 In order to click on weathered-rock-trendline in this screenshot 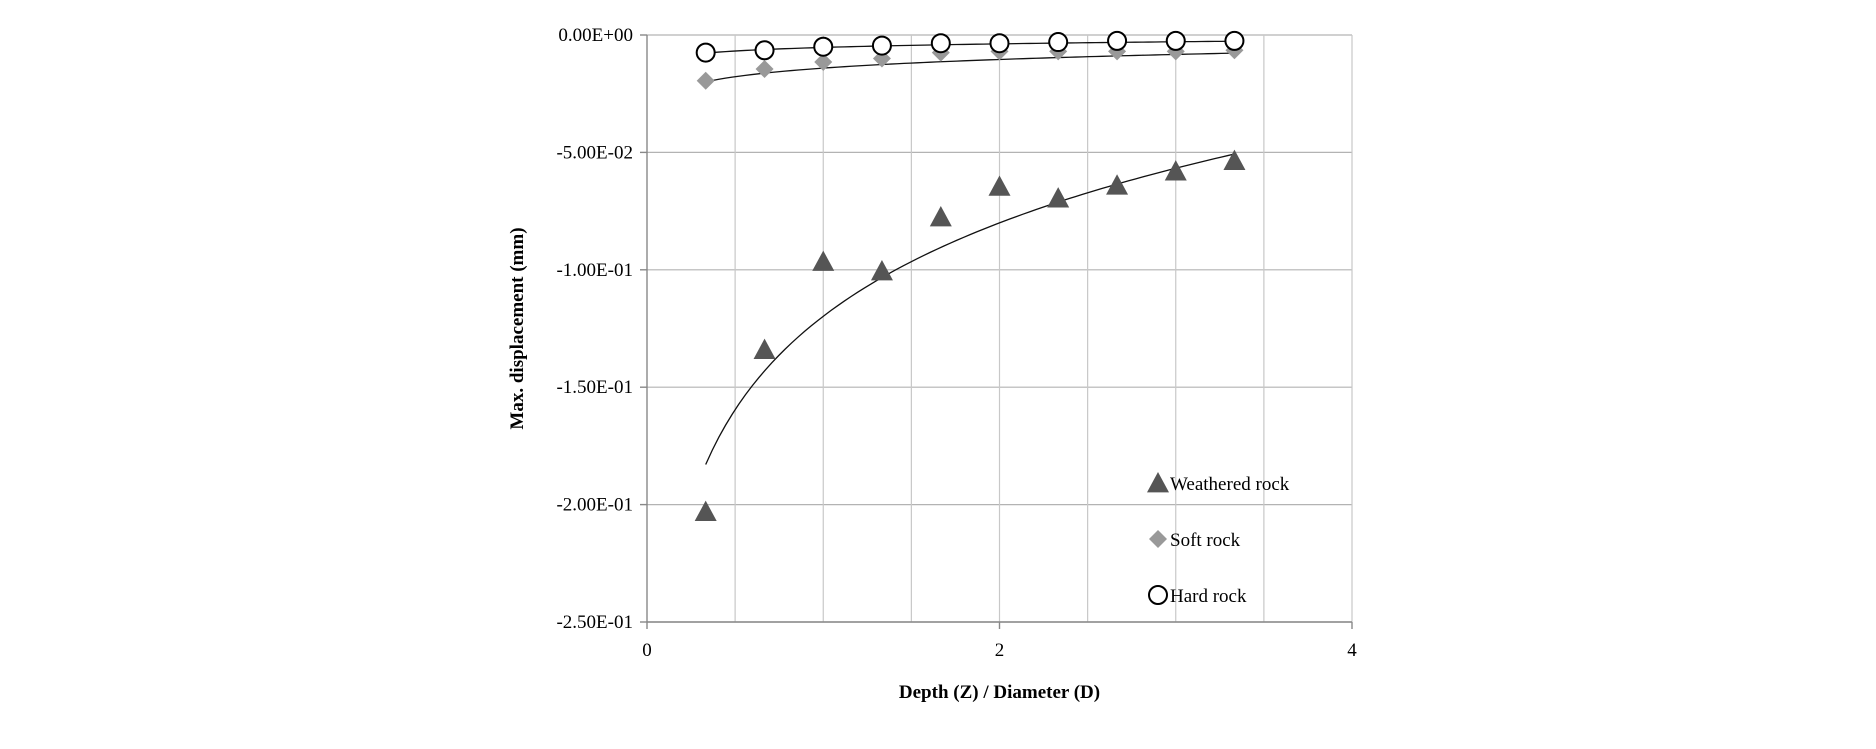, I will do `click(970, 309)`.